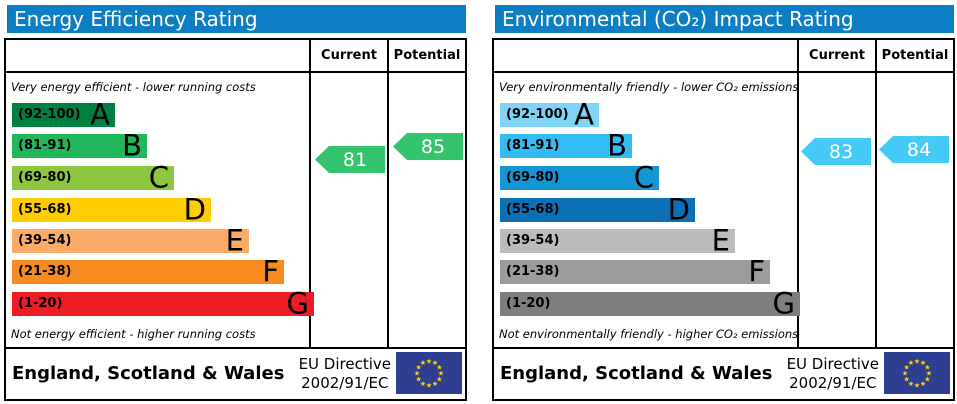 This screenshot has width=957, height=404. I want to click on energy-panel-title: Energy Efficiency Rating, so click(236, 19).